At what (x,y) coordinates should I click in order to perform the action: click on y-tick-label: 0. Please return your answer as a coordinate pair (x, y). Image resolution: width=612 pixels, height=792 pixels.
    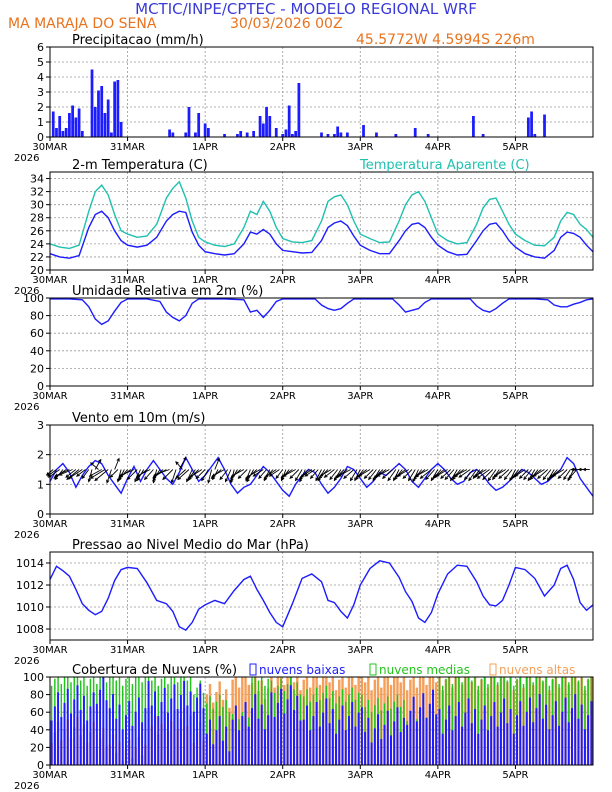
    Looking at the image, I should click on (40, 386).